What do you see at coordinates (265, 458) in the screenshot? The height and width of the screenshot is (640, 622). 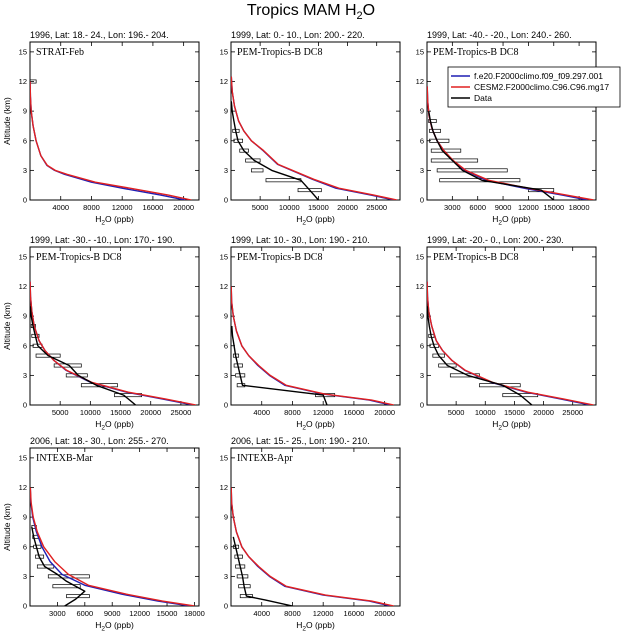 I see `panel-annotation: INTEXB-Apr` at bounding box center [265, 458].